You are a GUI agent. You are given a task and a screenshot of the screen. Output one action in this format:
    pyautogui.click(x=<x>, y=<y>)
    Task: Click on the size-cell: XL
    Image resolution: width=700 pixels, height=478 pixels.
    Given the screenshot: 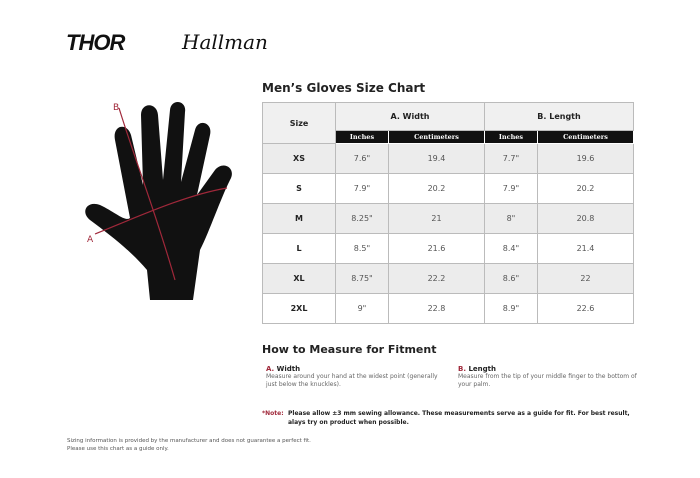 What is the action you would take?
    pyautogui.click(x=299, y=278)
    